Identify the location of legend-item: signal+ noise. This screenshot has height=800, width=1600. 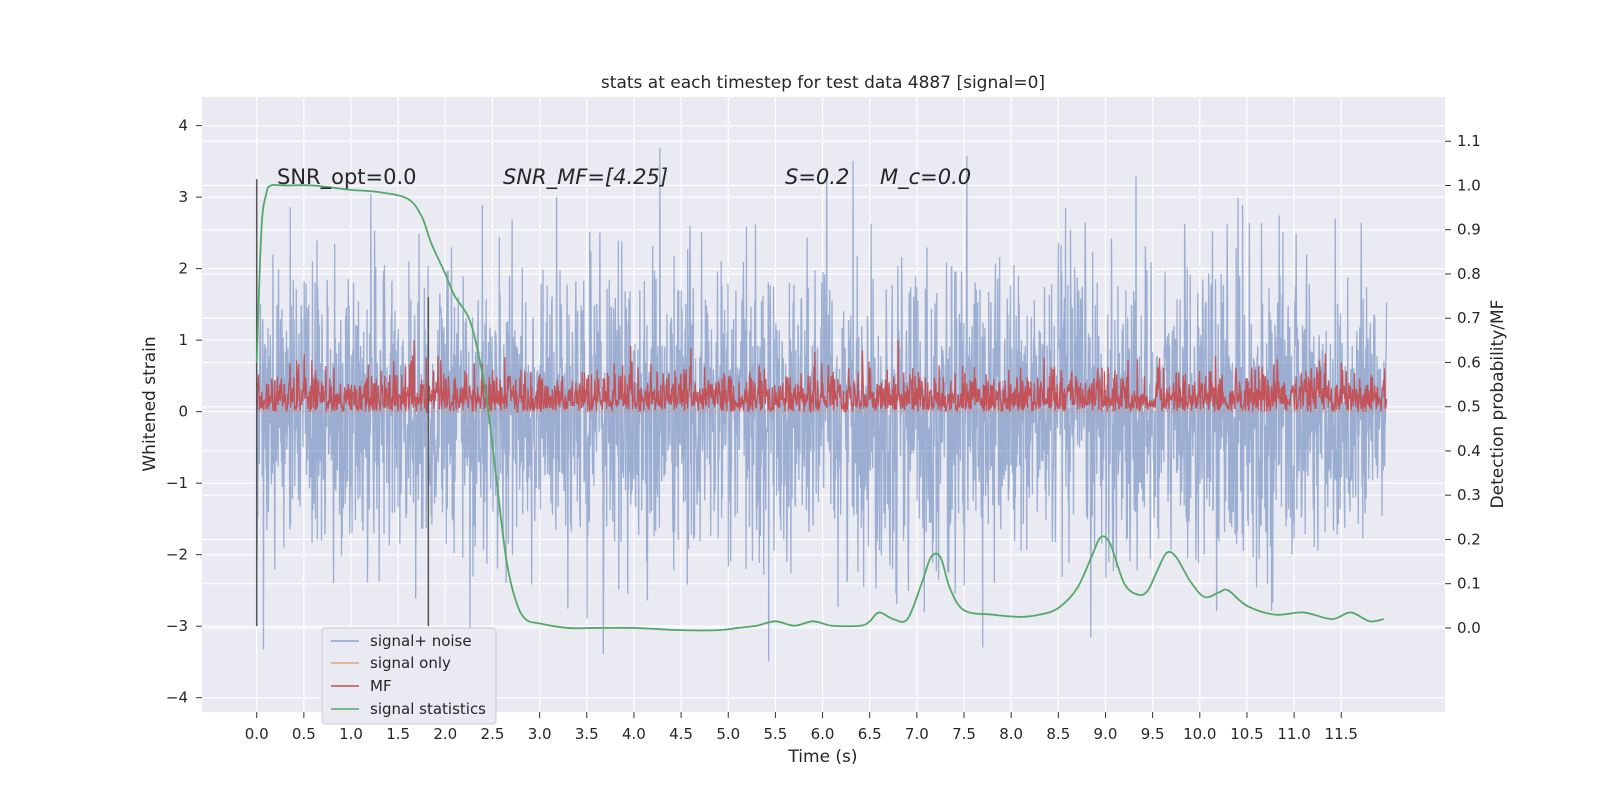
(401, 641).